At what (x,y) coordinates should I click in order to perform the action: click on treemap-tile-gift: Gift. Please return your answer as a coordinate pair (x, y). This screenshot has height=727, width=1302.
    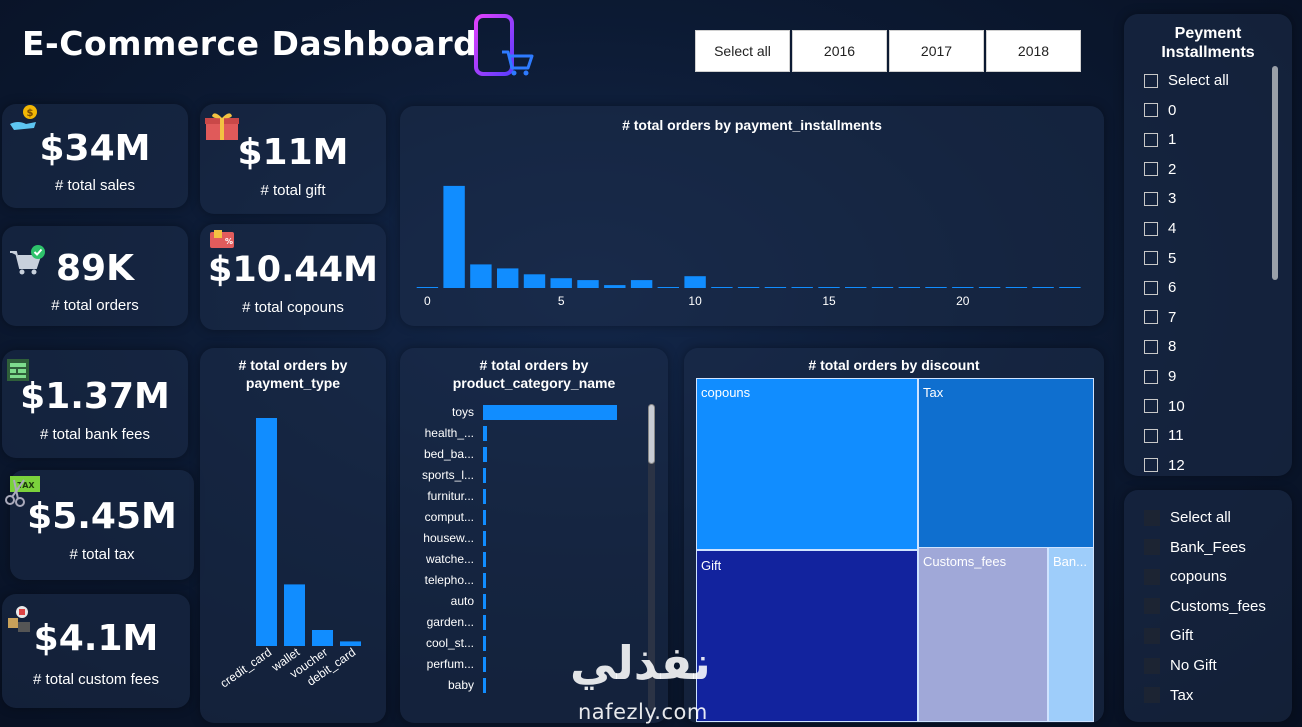
    Looking at the image, I should click on (807, 636).